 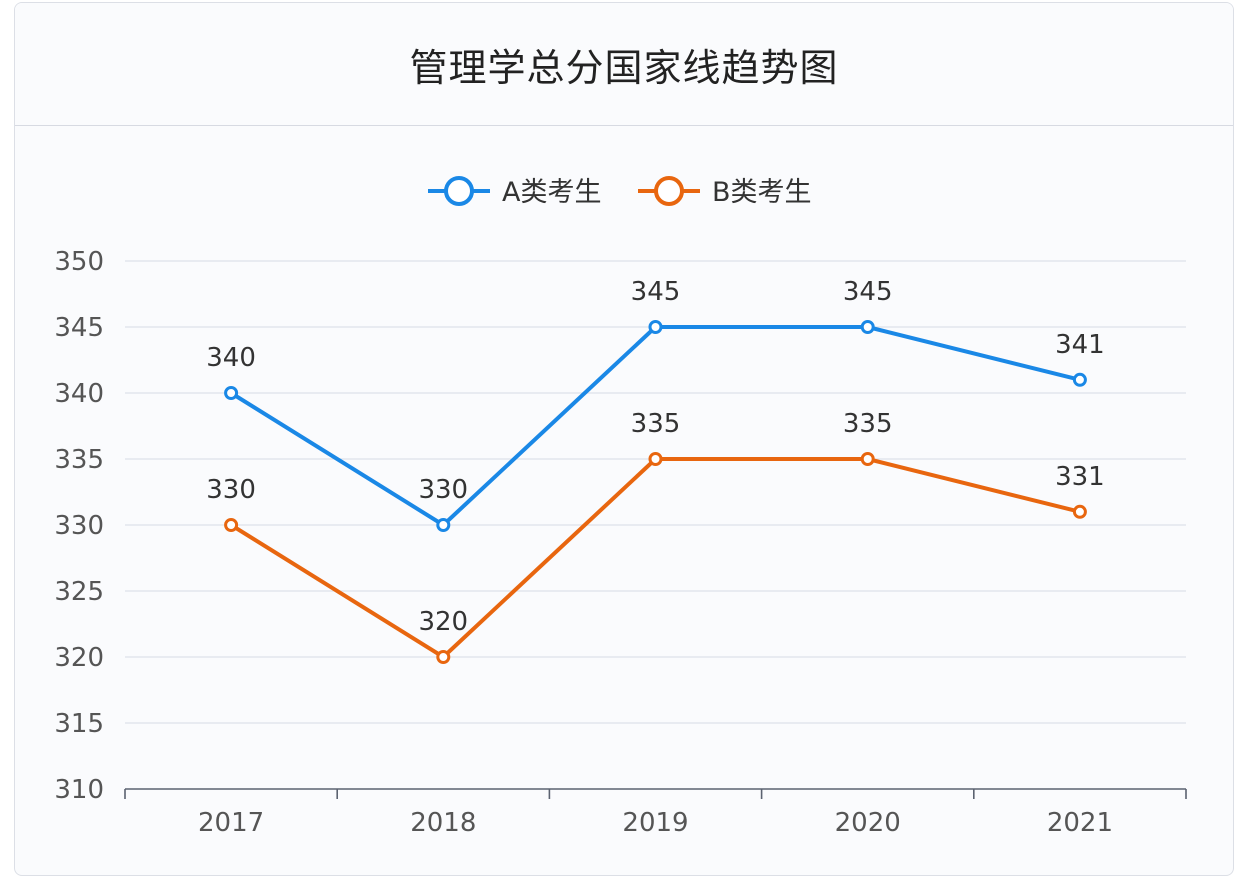 I want to click on y-tick-label-350: 350, so click(x=79, y=262).